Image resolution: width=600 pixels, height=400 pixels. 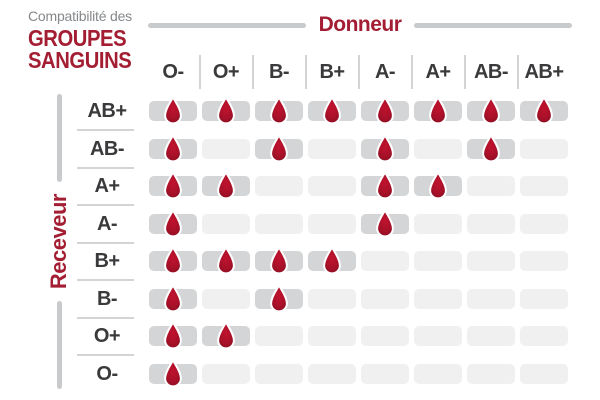 What do you see at coordinates (80, 16) in the screenshot?
I see `title-subtitle: Compatibilité des` at bounding box center [80, 16].